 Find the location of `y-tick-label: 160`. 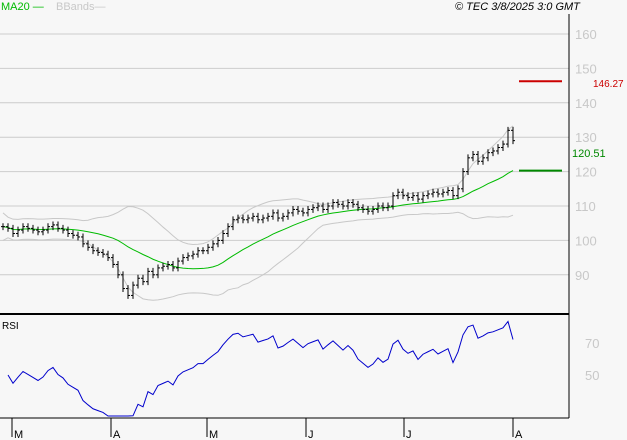

y-tick-label: 160 is located at coordinates (586, 34).